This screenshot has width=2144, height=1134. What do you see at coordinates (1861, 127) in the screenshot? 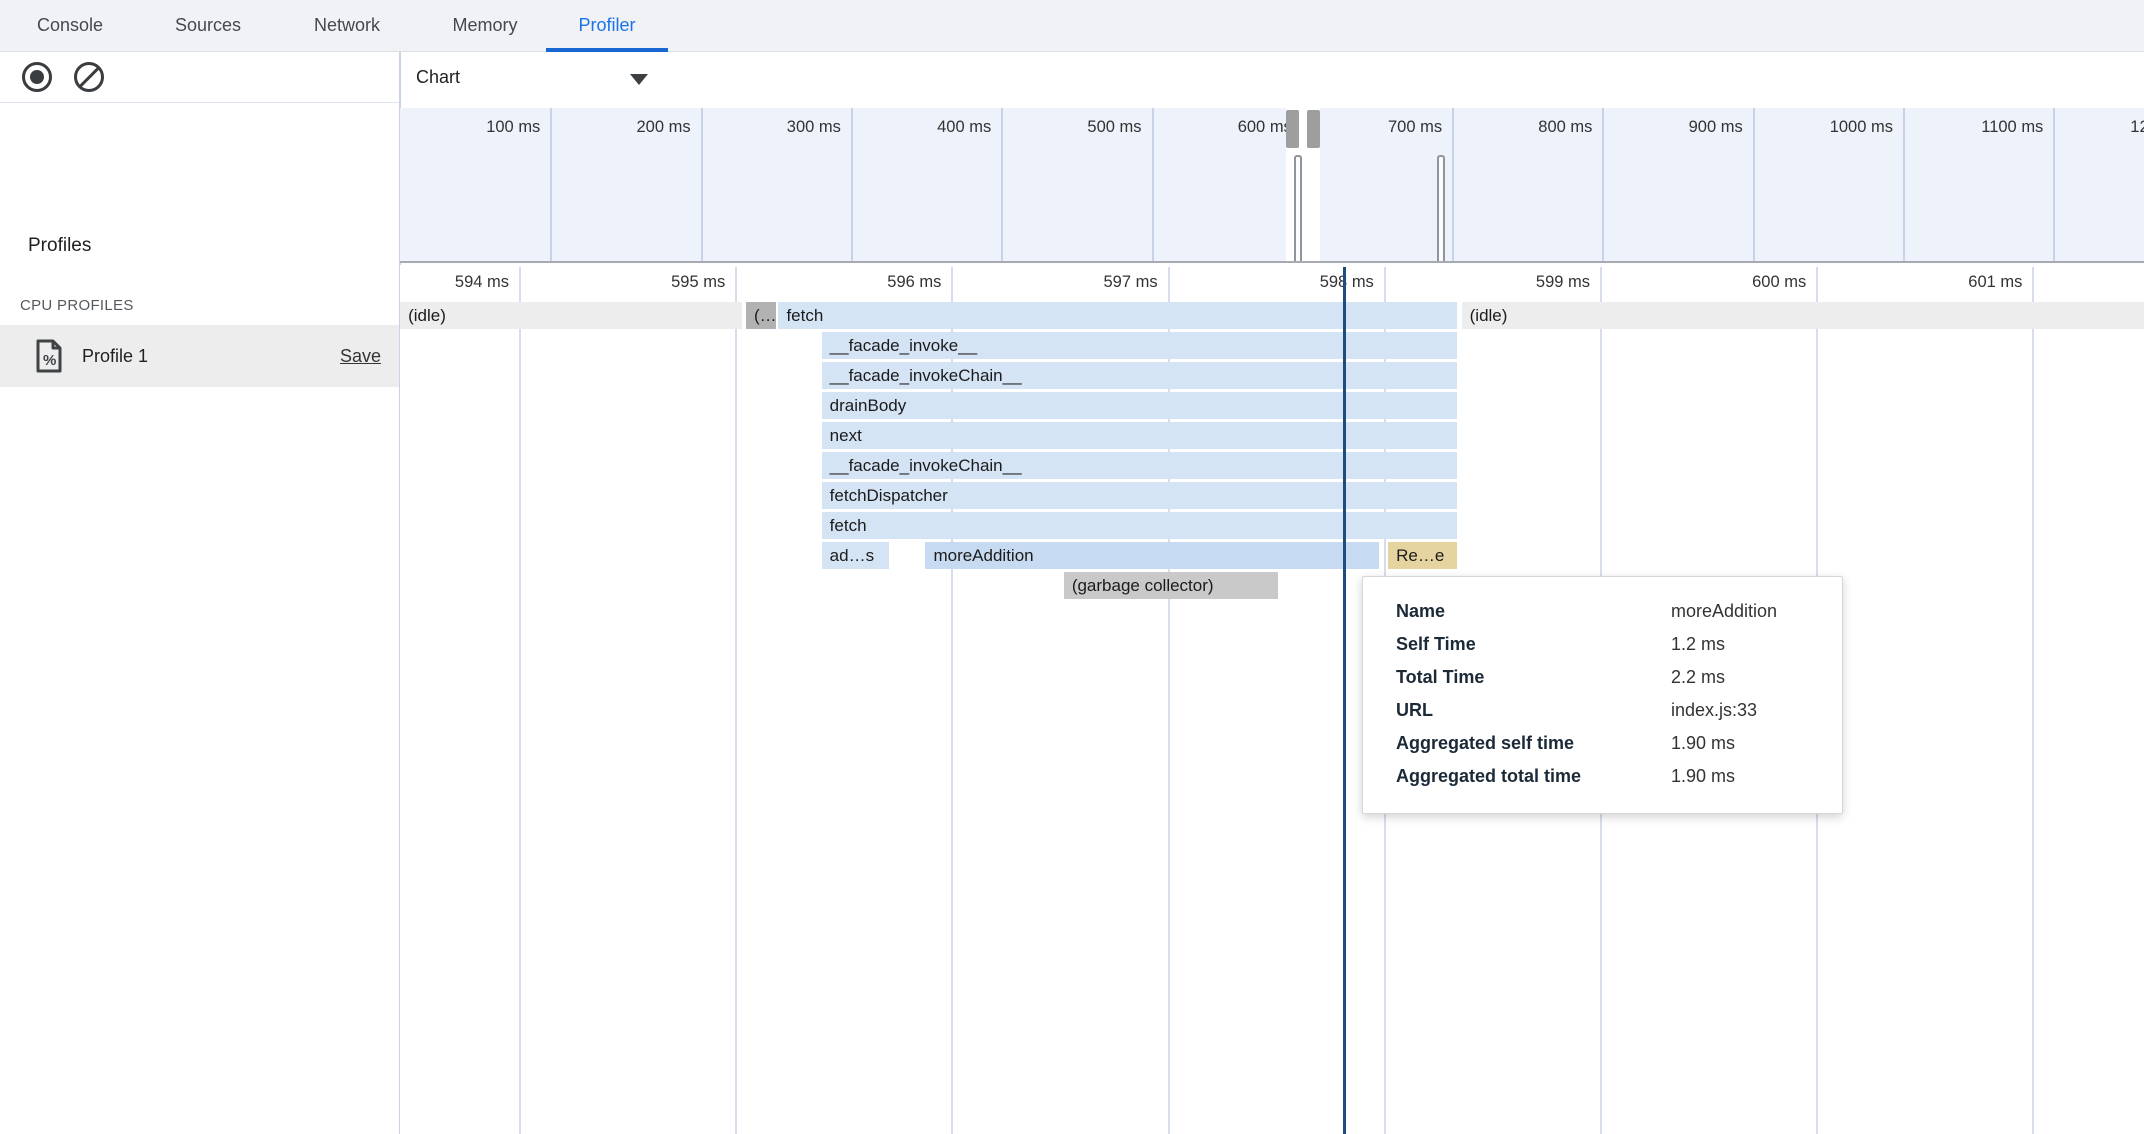
I see `overview-tick-label: 1000 ms` at bounding box center [1861, 127].